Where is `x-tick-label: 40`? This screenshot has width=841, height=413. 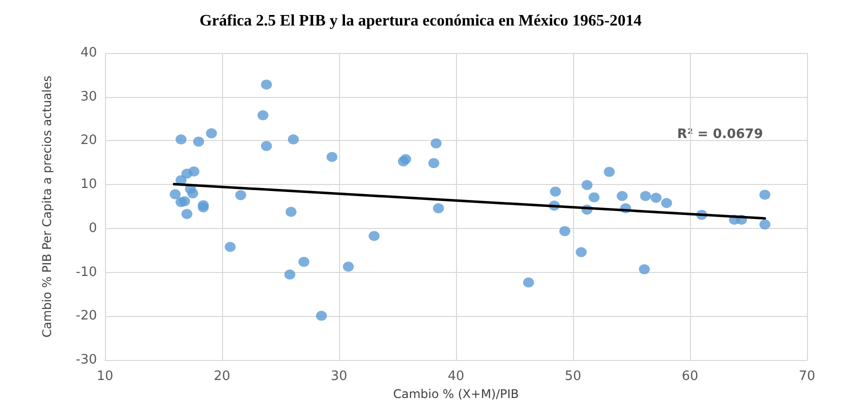
x-tick-label: 40 is located at coordinates (456, 376).